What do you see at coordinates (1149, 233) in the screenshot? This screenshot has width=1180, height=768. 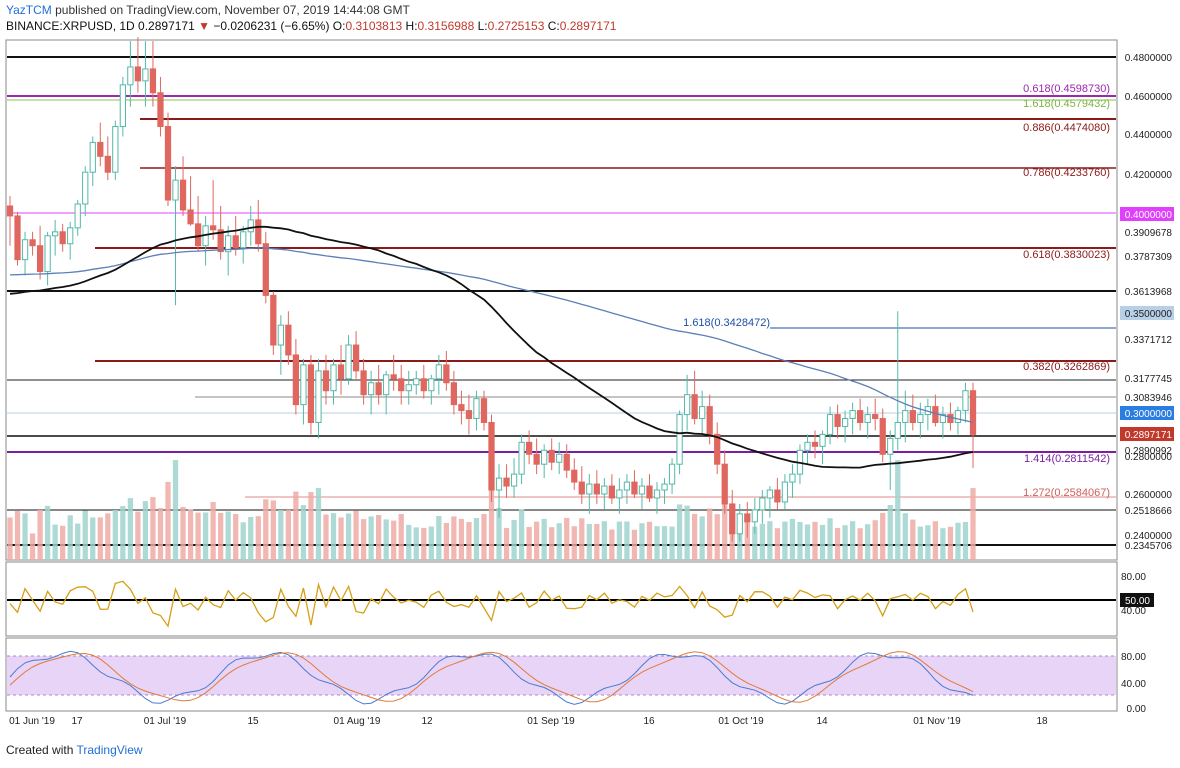 I see `price-tick: 0.3909678` at bounding box center [1149, 233].